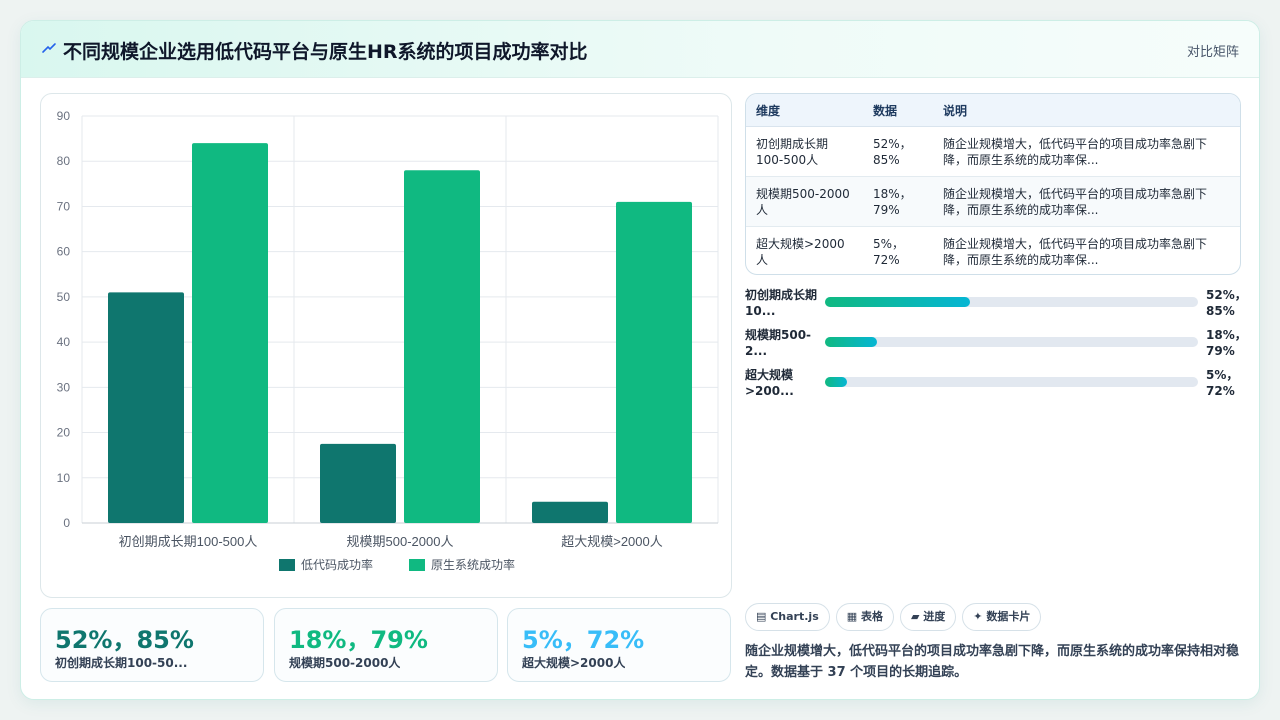 Image resolution: width=1280 pixels, height=720 pixels. I want to click on stat-card: 5%，72% 超大规模>2000人, so click(619, 645).